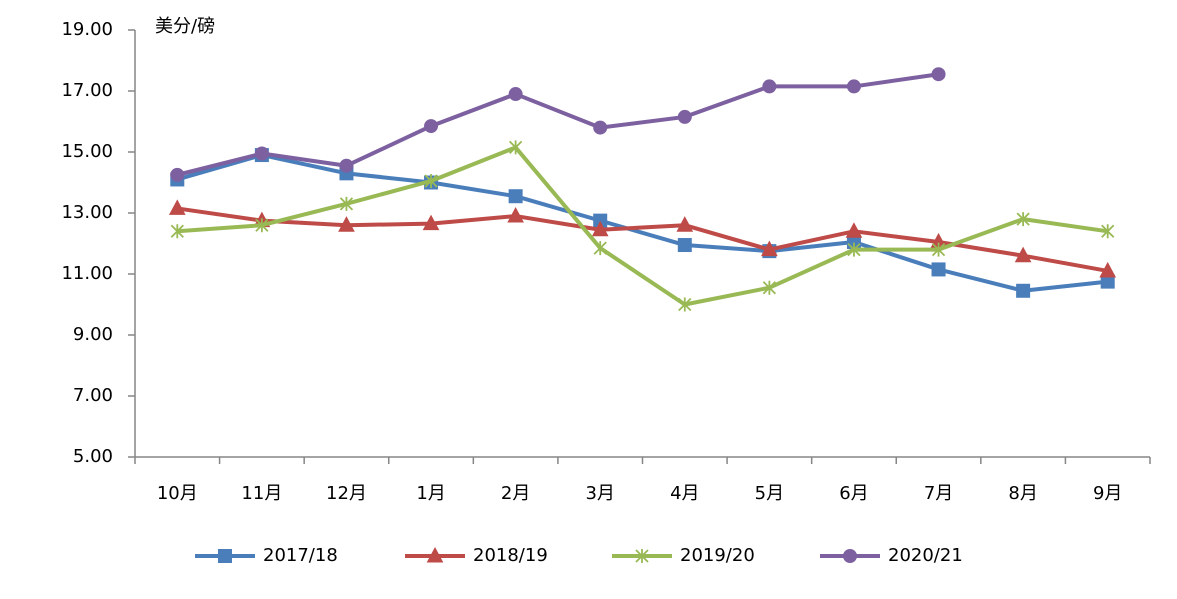  I want to click on legend-label: 2020/21, so click(925, 555).